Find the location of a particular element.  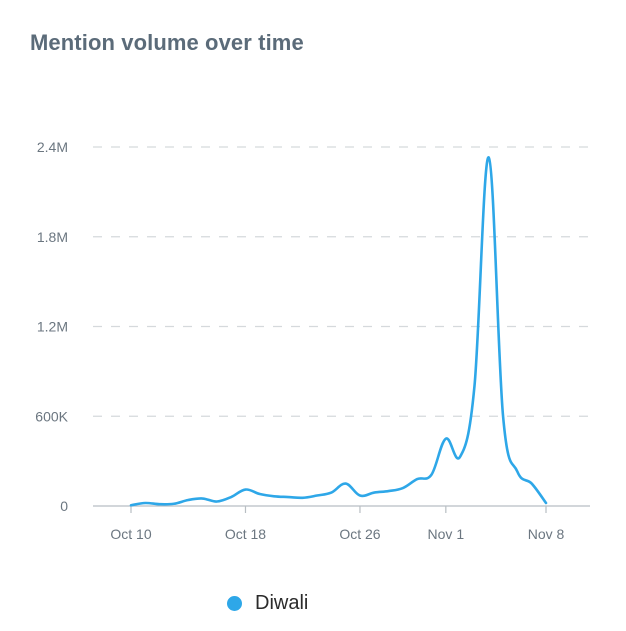

legend-label: Diwali is located at coordinates (282, 603).